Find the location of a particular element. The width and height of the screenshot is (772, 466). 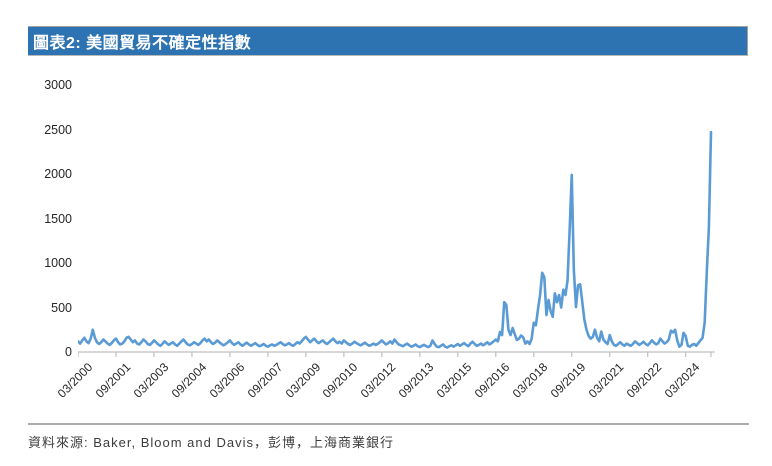

chart-title-bar: 圖表2: 美國貿易不確定性指數 is located at coordinates (388, 41).